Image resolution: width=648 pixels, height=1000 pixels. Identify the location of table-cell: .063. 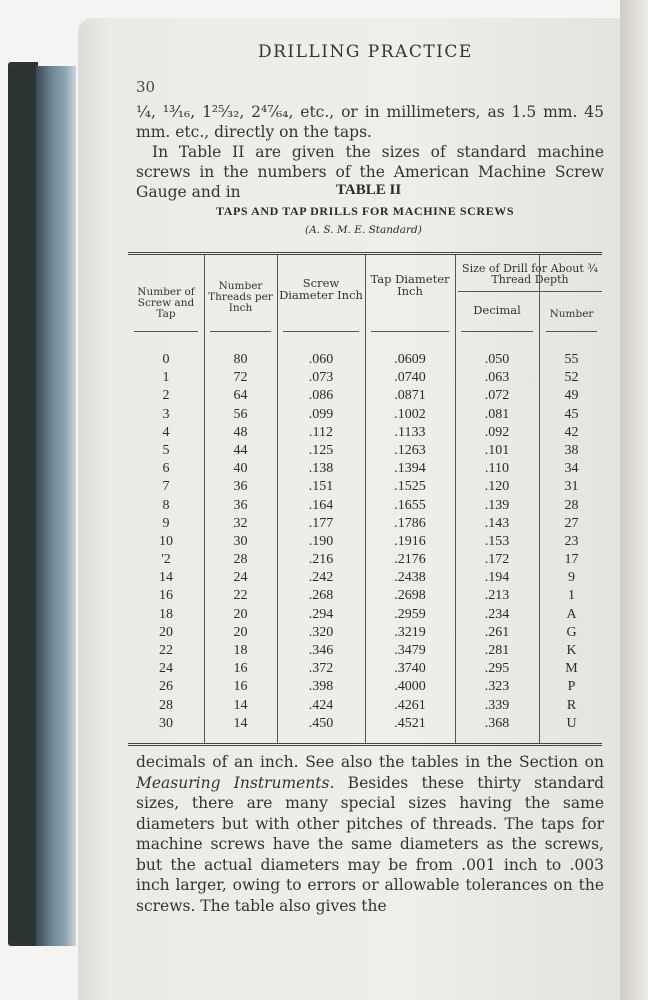
(497, 378).